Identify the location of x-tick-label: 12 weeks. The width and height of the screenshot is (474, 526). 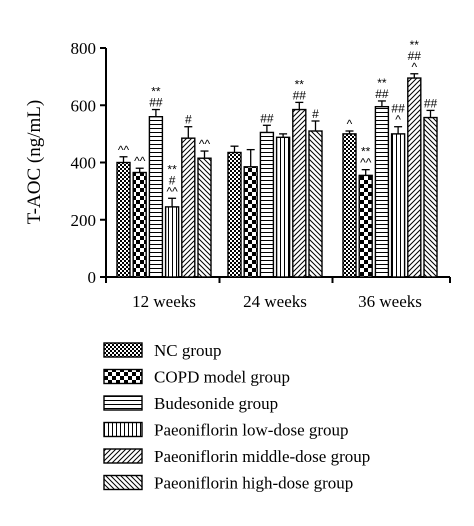
(164, 301).